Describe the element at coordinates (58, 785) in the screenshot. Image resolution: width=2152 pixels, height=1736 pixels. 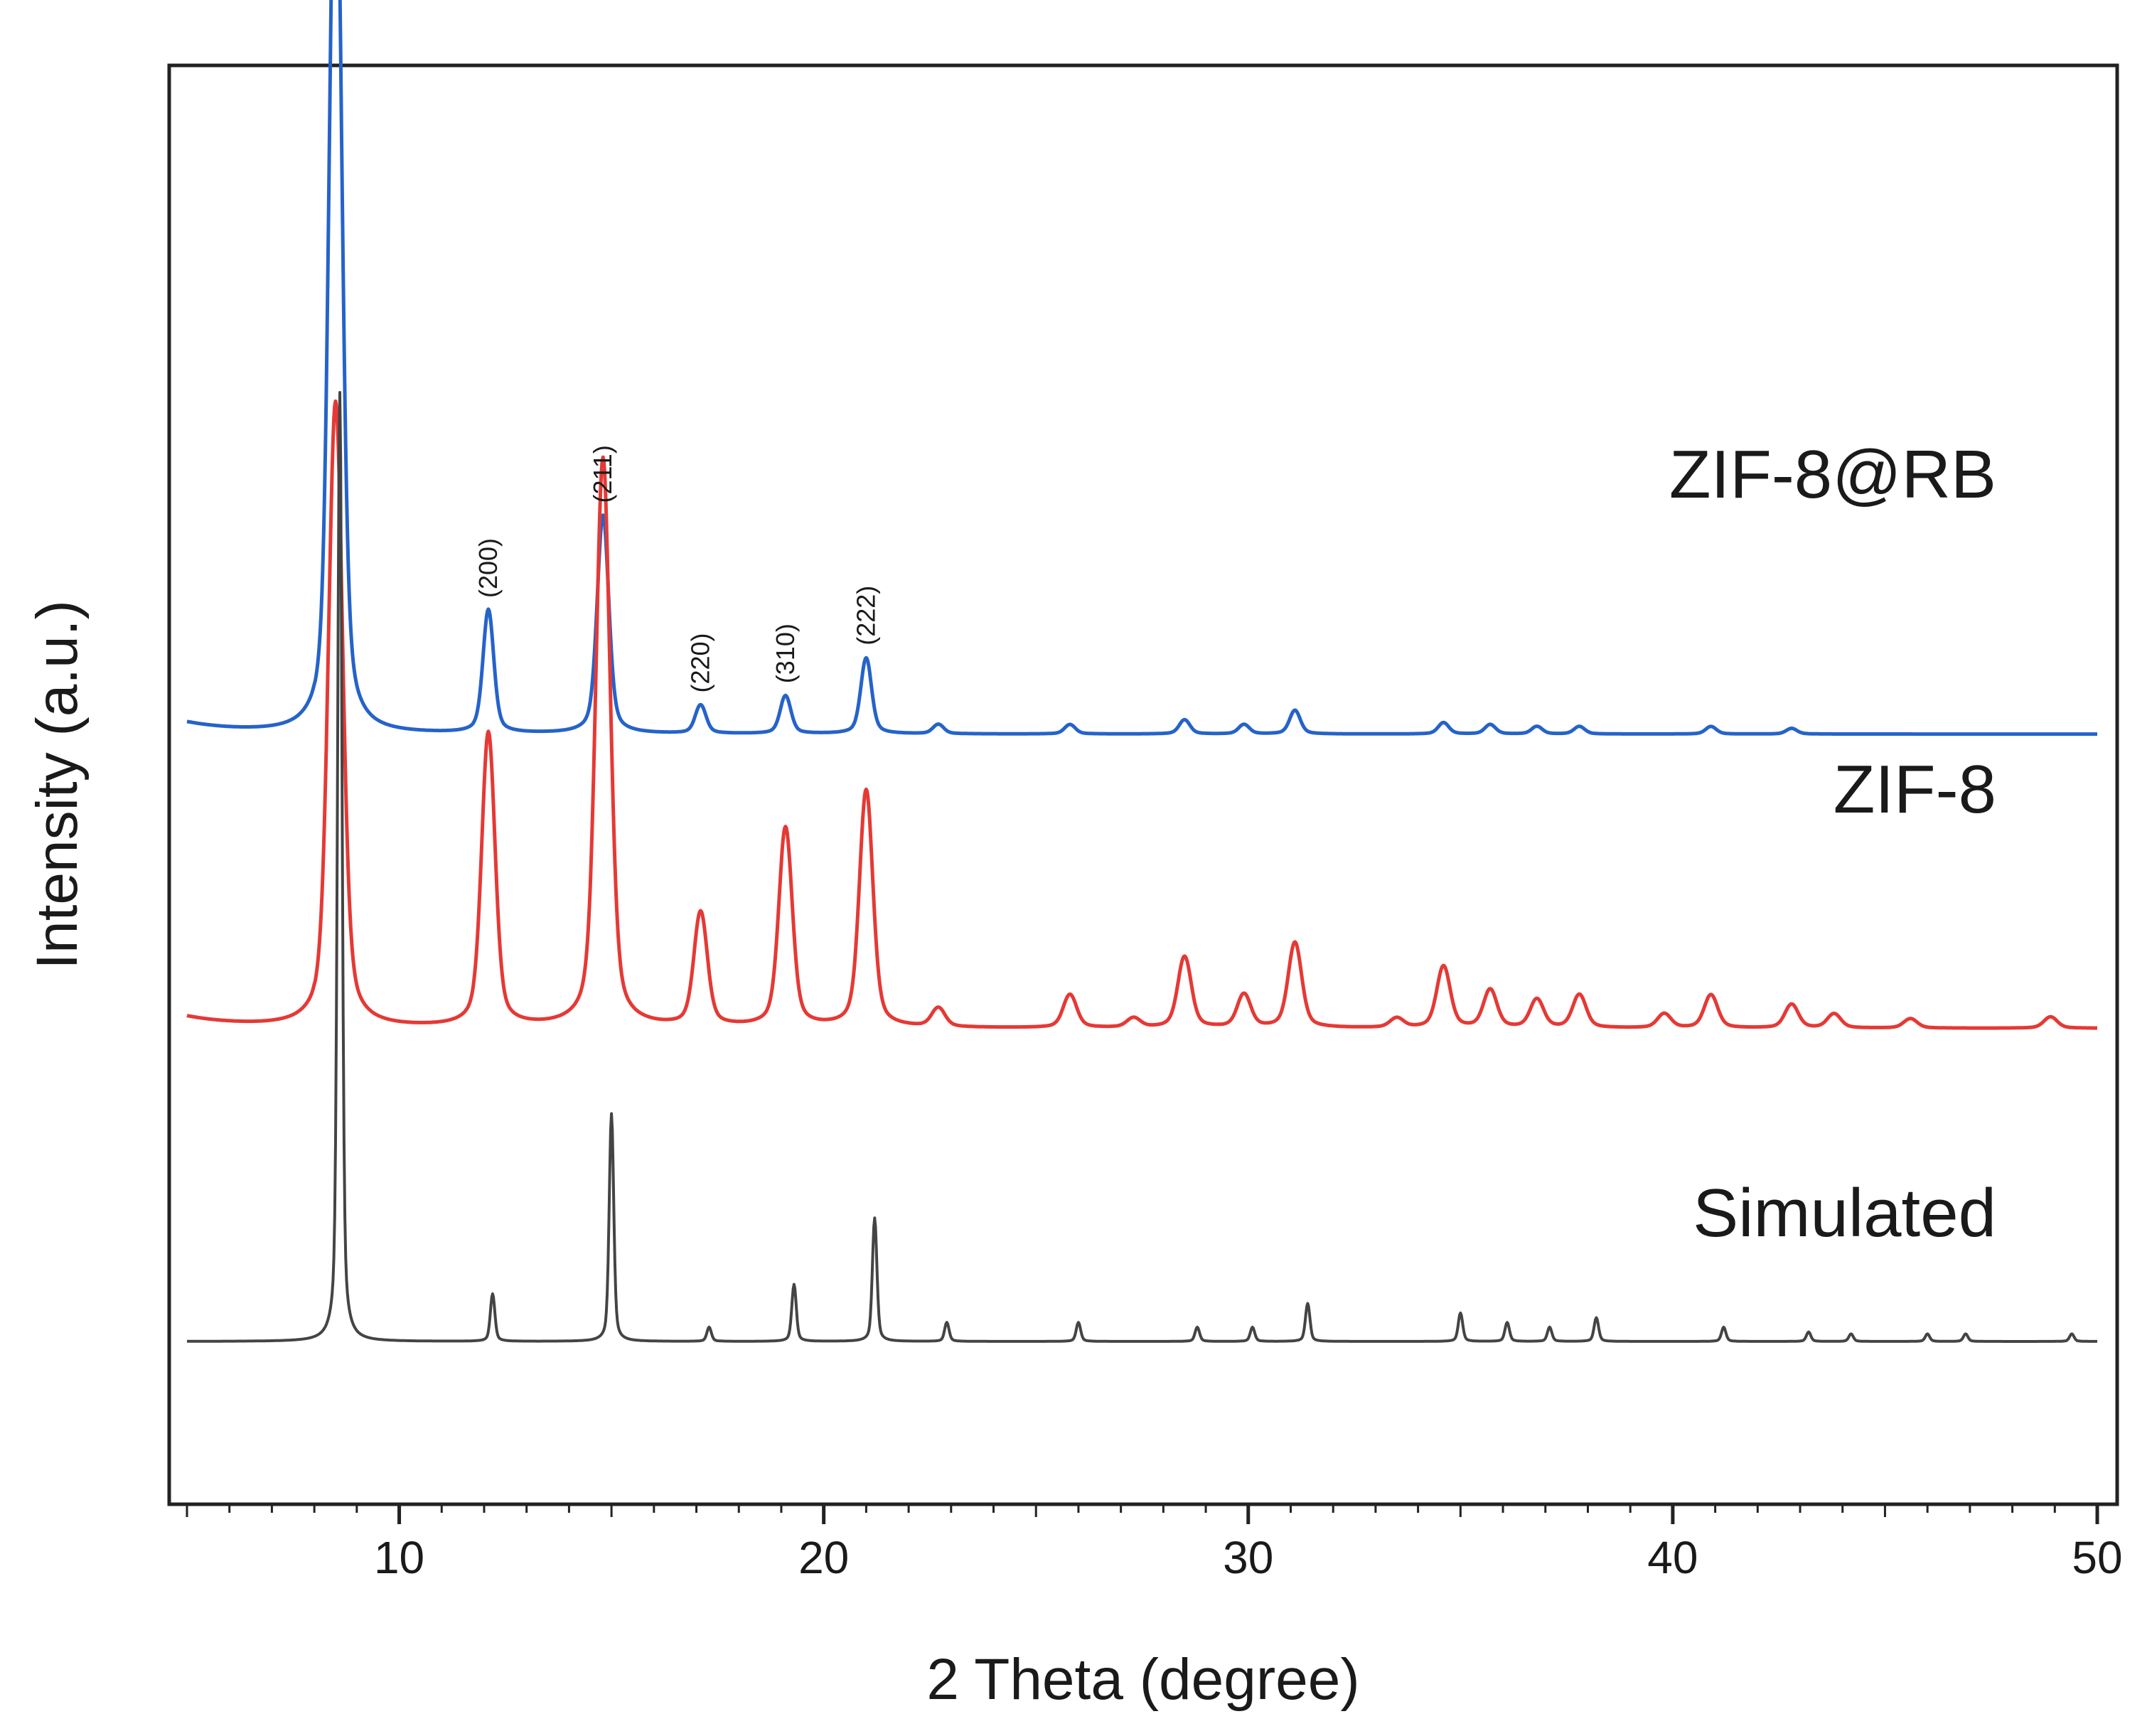
I see `y-axis-title: Intensity (a.u.)` at that location.